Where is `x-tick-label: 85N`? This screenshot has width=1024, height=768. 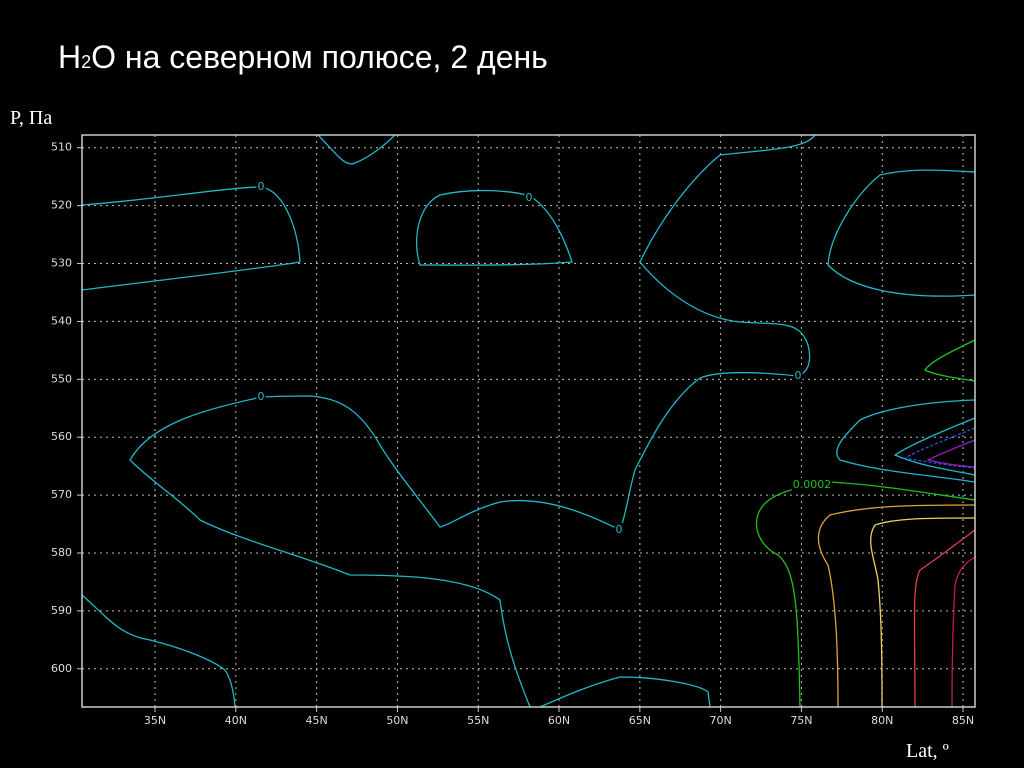 x-tick-label: 85N is located at coordinates (963, 720).